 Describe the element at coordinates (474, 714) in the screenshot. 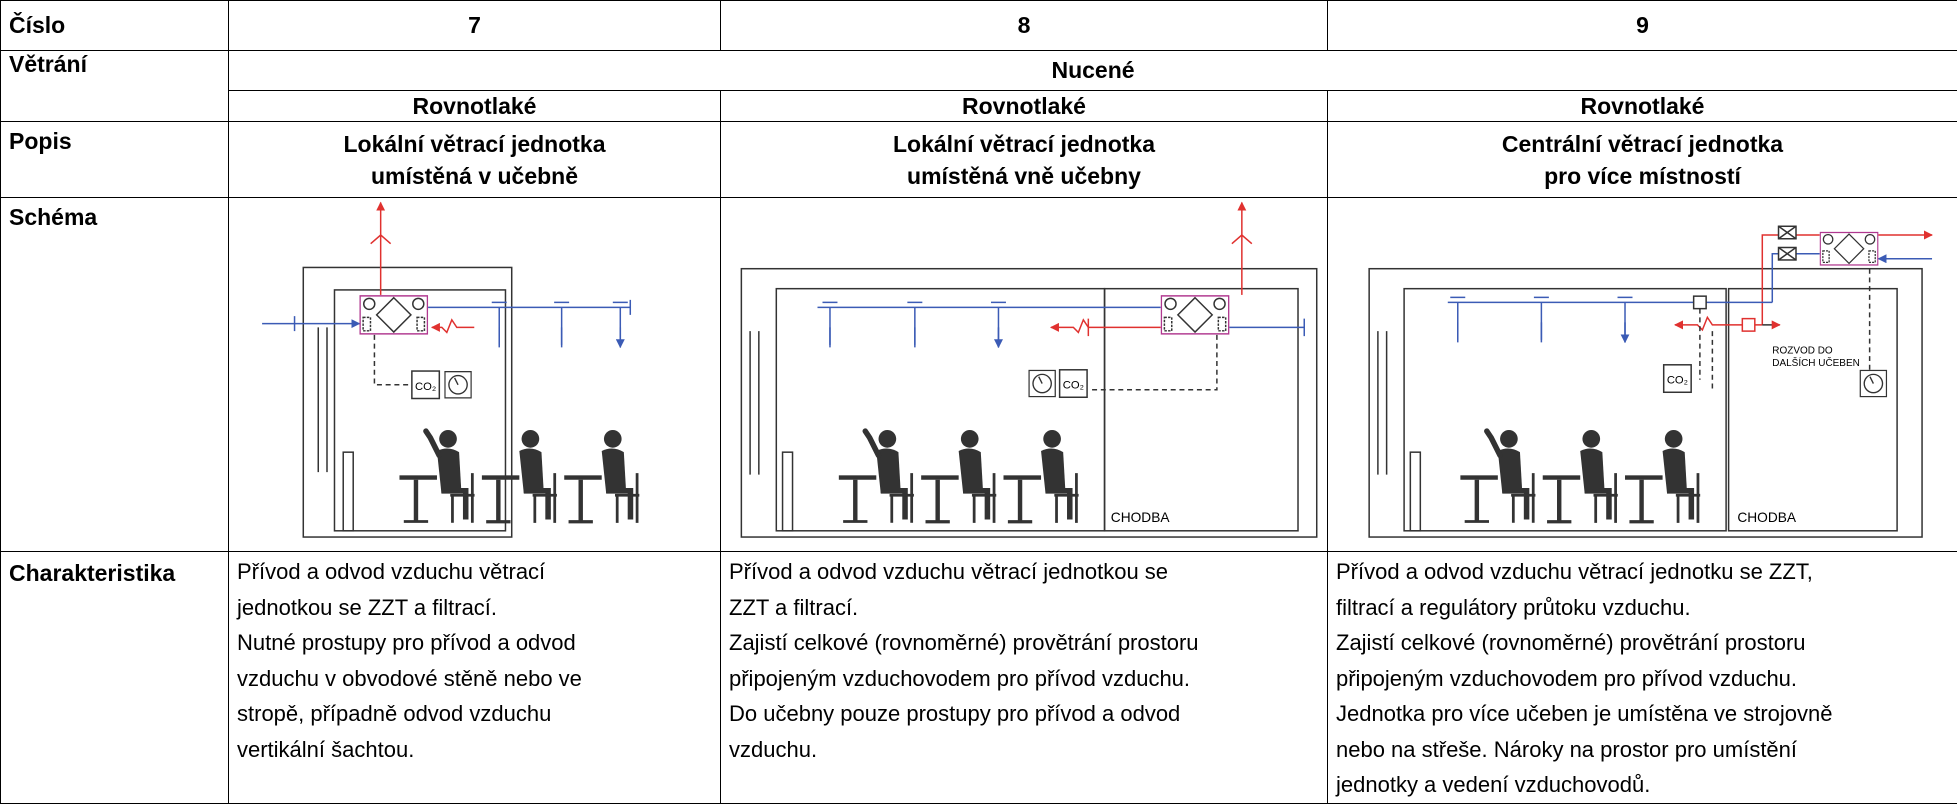

I see `characteristics-line: stropě, případně odvod vzduchu` at that location.